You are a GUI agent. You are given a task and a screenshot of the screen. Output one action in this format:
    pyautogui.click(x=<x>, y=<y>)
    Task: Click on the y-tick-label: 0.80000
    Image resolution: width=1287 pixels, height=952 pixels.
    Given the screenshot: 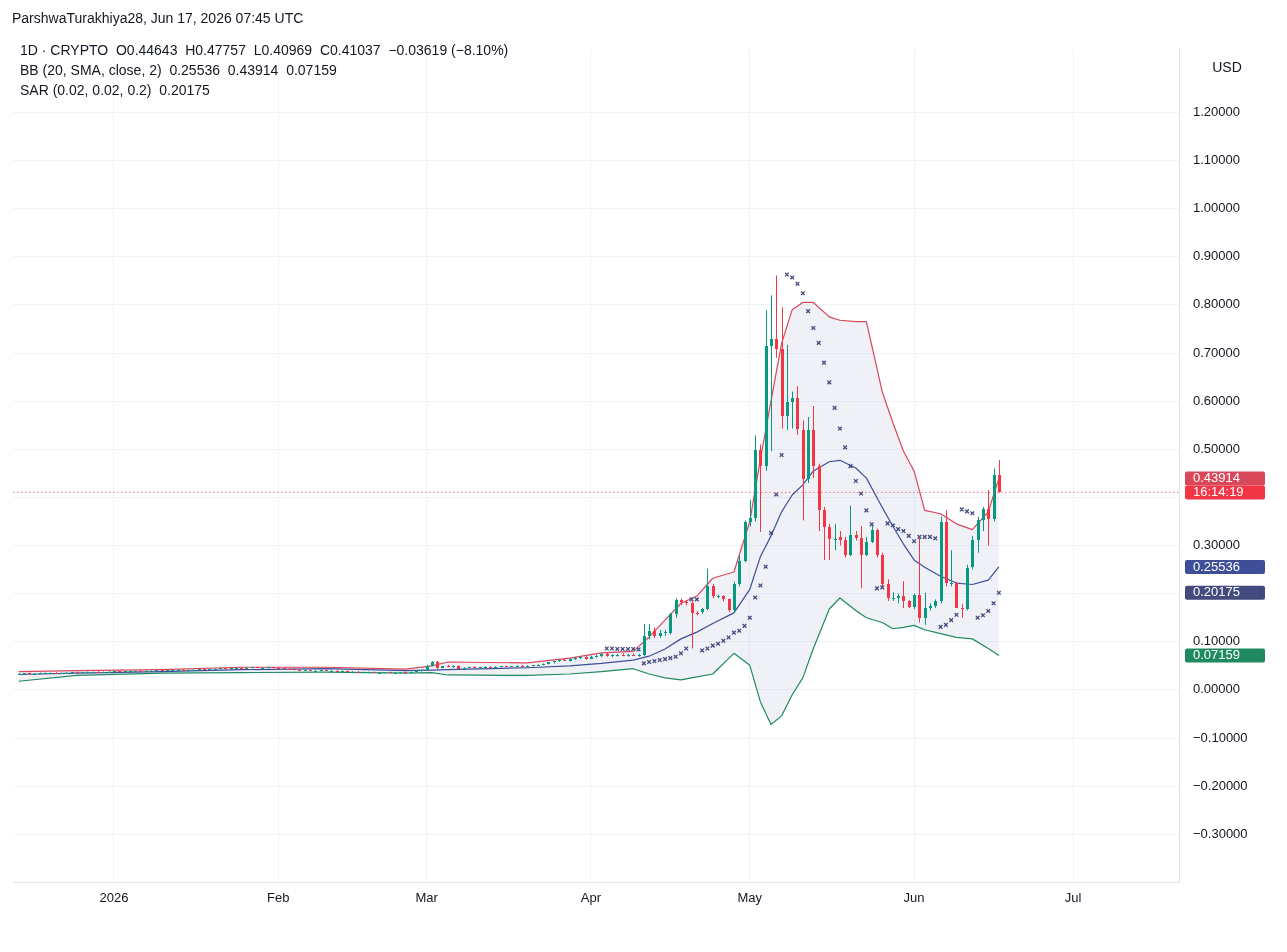 What is the action you would take?
    pyautogui.click(x=1216, y=304)
    